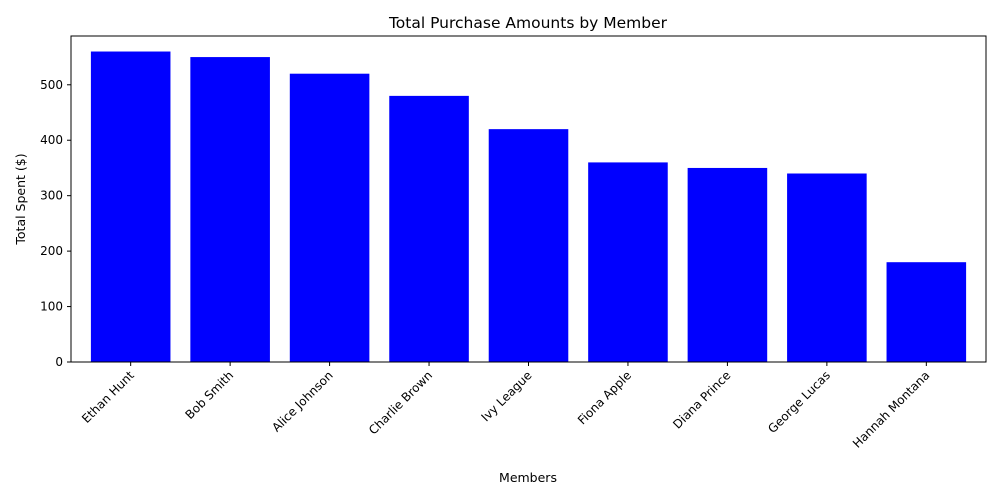 The height and width of the screenshot is (500, 1000). Describe the element at coordinates (130, 207) in the screenshot. I see `bar-ethan-hunt` at that location.